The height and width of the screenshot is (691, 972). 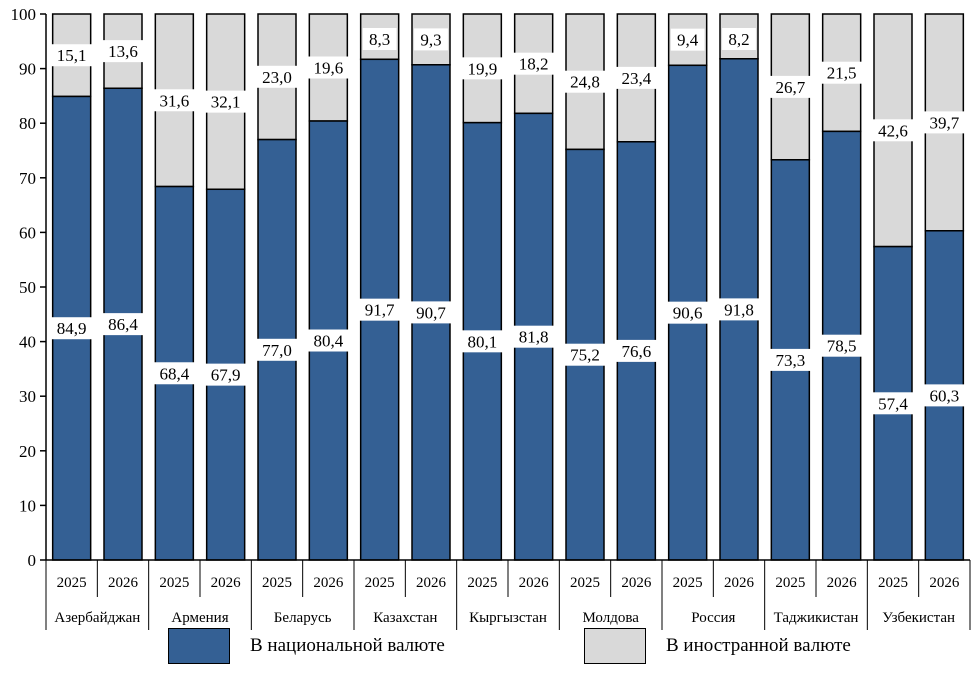 I want to click on data-label-national: 67,9, so click(x=226, y=375).